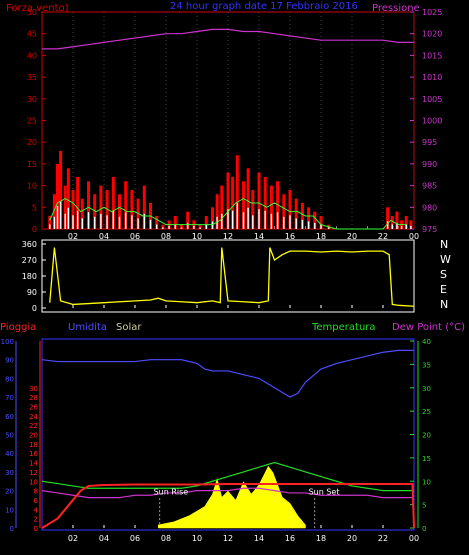 The image size is (469, 555). What do you see at coordinates (32, 12) in the screenshot?
I see `wind-y-tick-label: 50` at bounding box center [32, 12].